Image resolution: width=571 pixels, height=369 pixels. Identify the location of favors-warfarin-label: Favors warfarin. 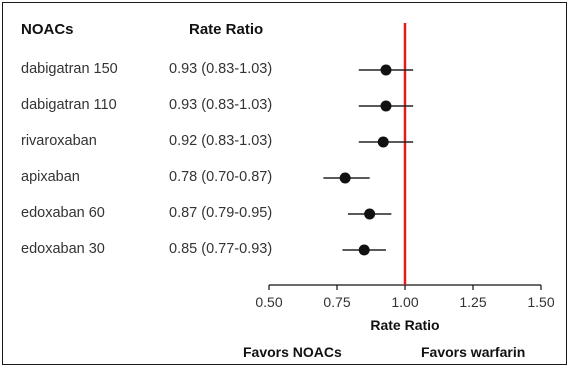
(473, 352).